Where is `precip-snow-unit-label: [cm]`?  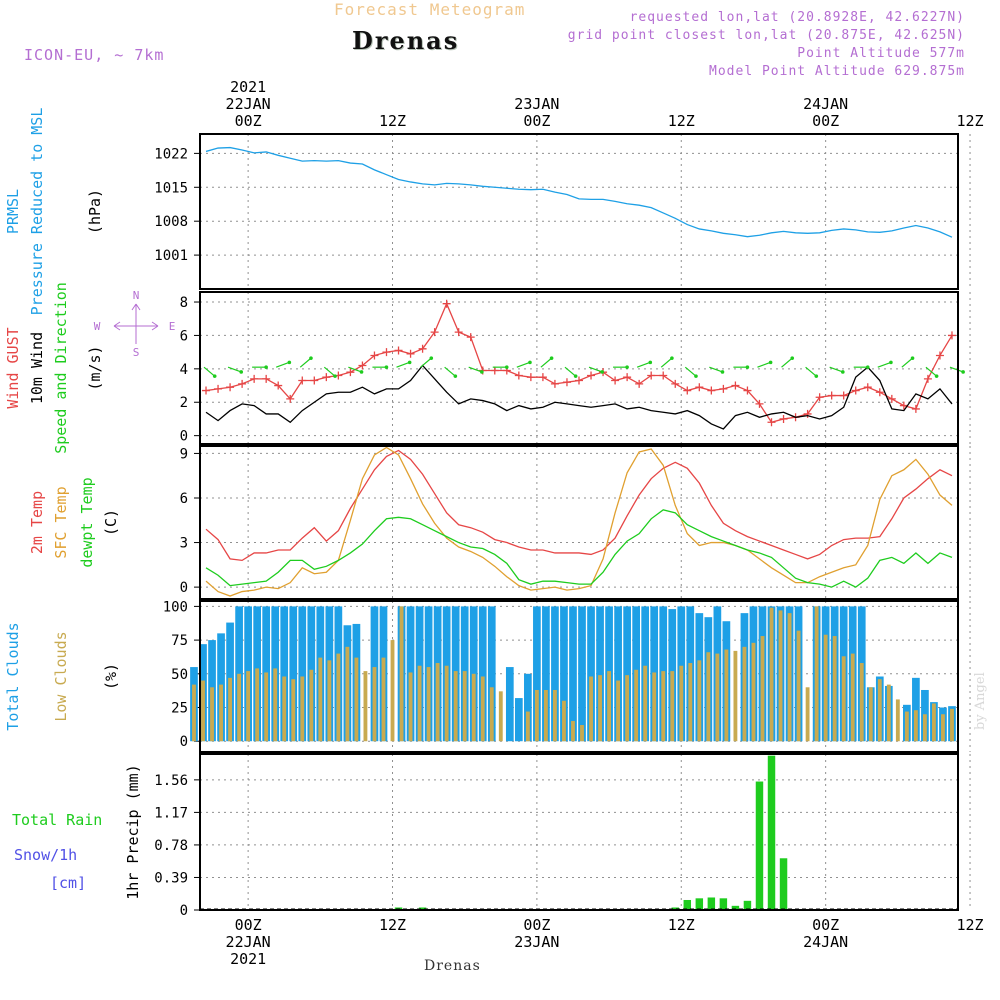 precip-snow-unit-label: [cm] is located at coordinates (68, 883).